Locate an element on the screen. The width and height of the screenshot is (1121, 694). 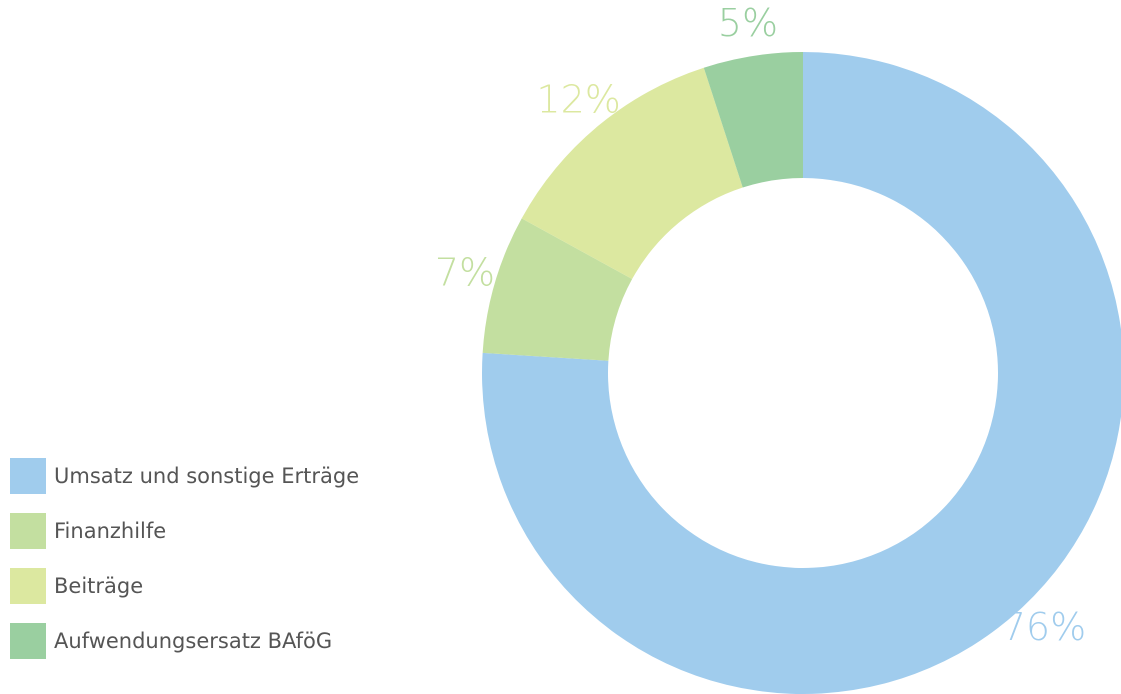
legend-label: Beiträge is located at coordinates (98, 586).